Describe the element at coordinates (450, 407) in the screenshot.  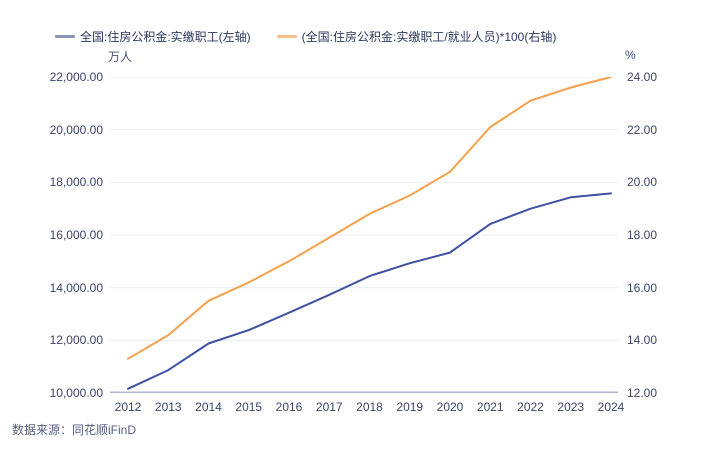
I see `x-axis-tick-label: 2020` at that location.